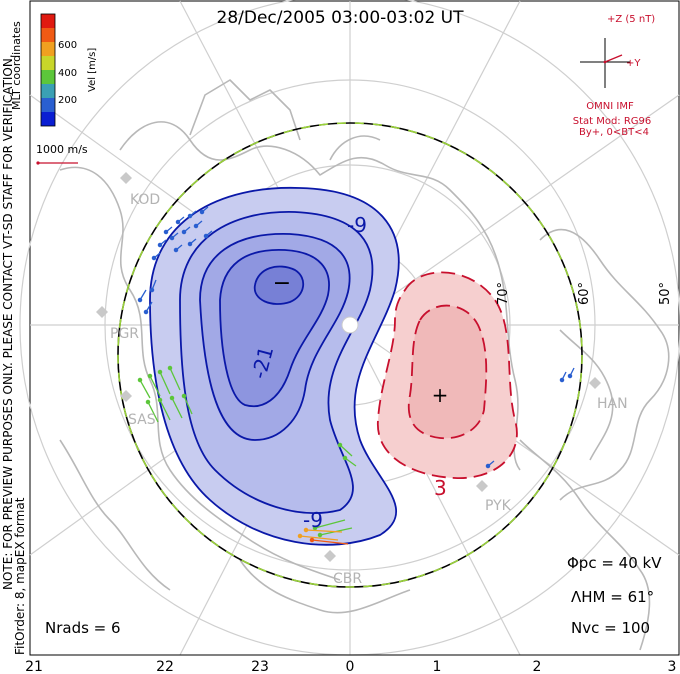 This screenshot has width=680, height=674. I want to click on station-sas: SAS, so click(142, 420).